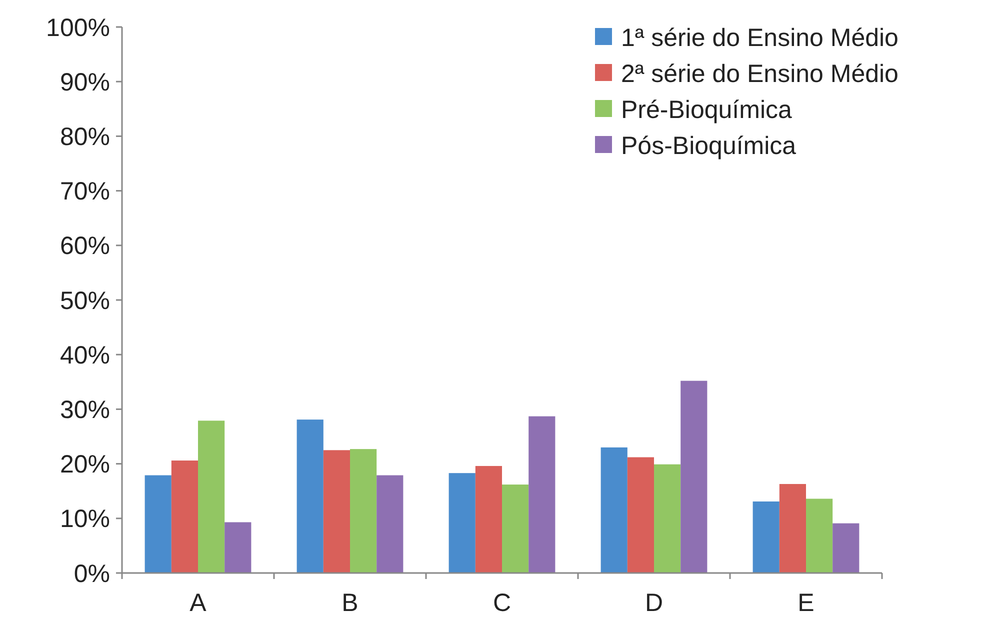  Describe the element at coordinates (85, 136) in the screenshot. I see `y-tick-label: 80%` at that location.